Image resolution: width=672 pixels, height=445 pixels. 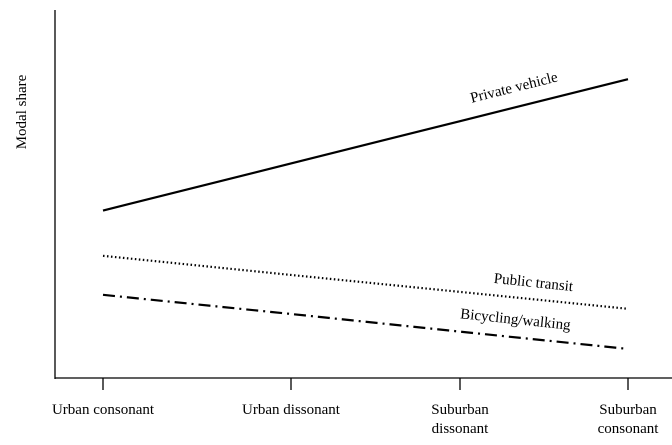 What do you see at coordinates (365, 322) in the screenshot?
I see `line-series` at bounding box center [365, 322].